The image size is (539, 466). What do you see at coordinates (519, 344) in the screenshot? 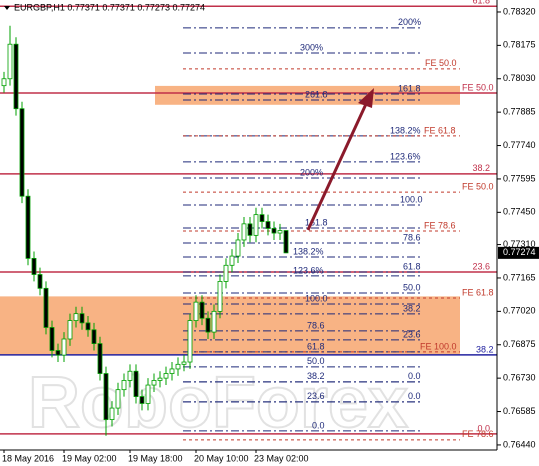
I see `y-tick-label: 0.76875` at bounding box center [519, 344].